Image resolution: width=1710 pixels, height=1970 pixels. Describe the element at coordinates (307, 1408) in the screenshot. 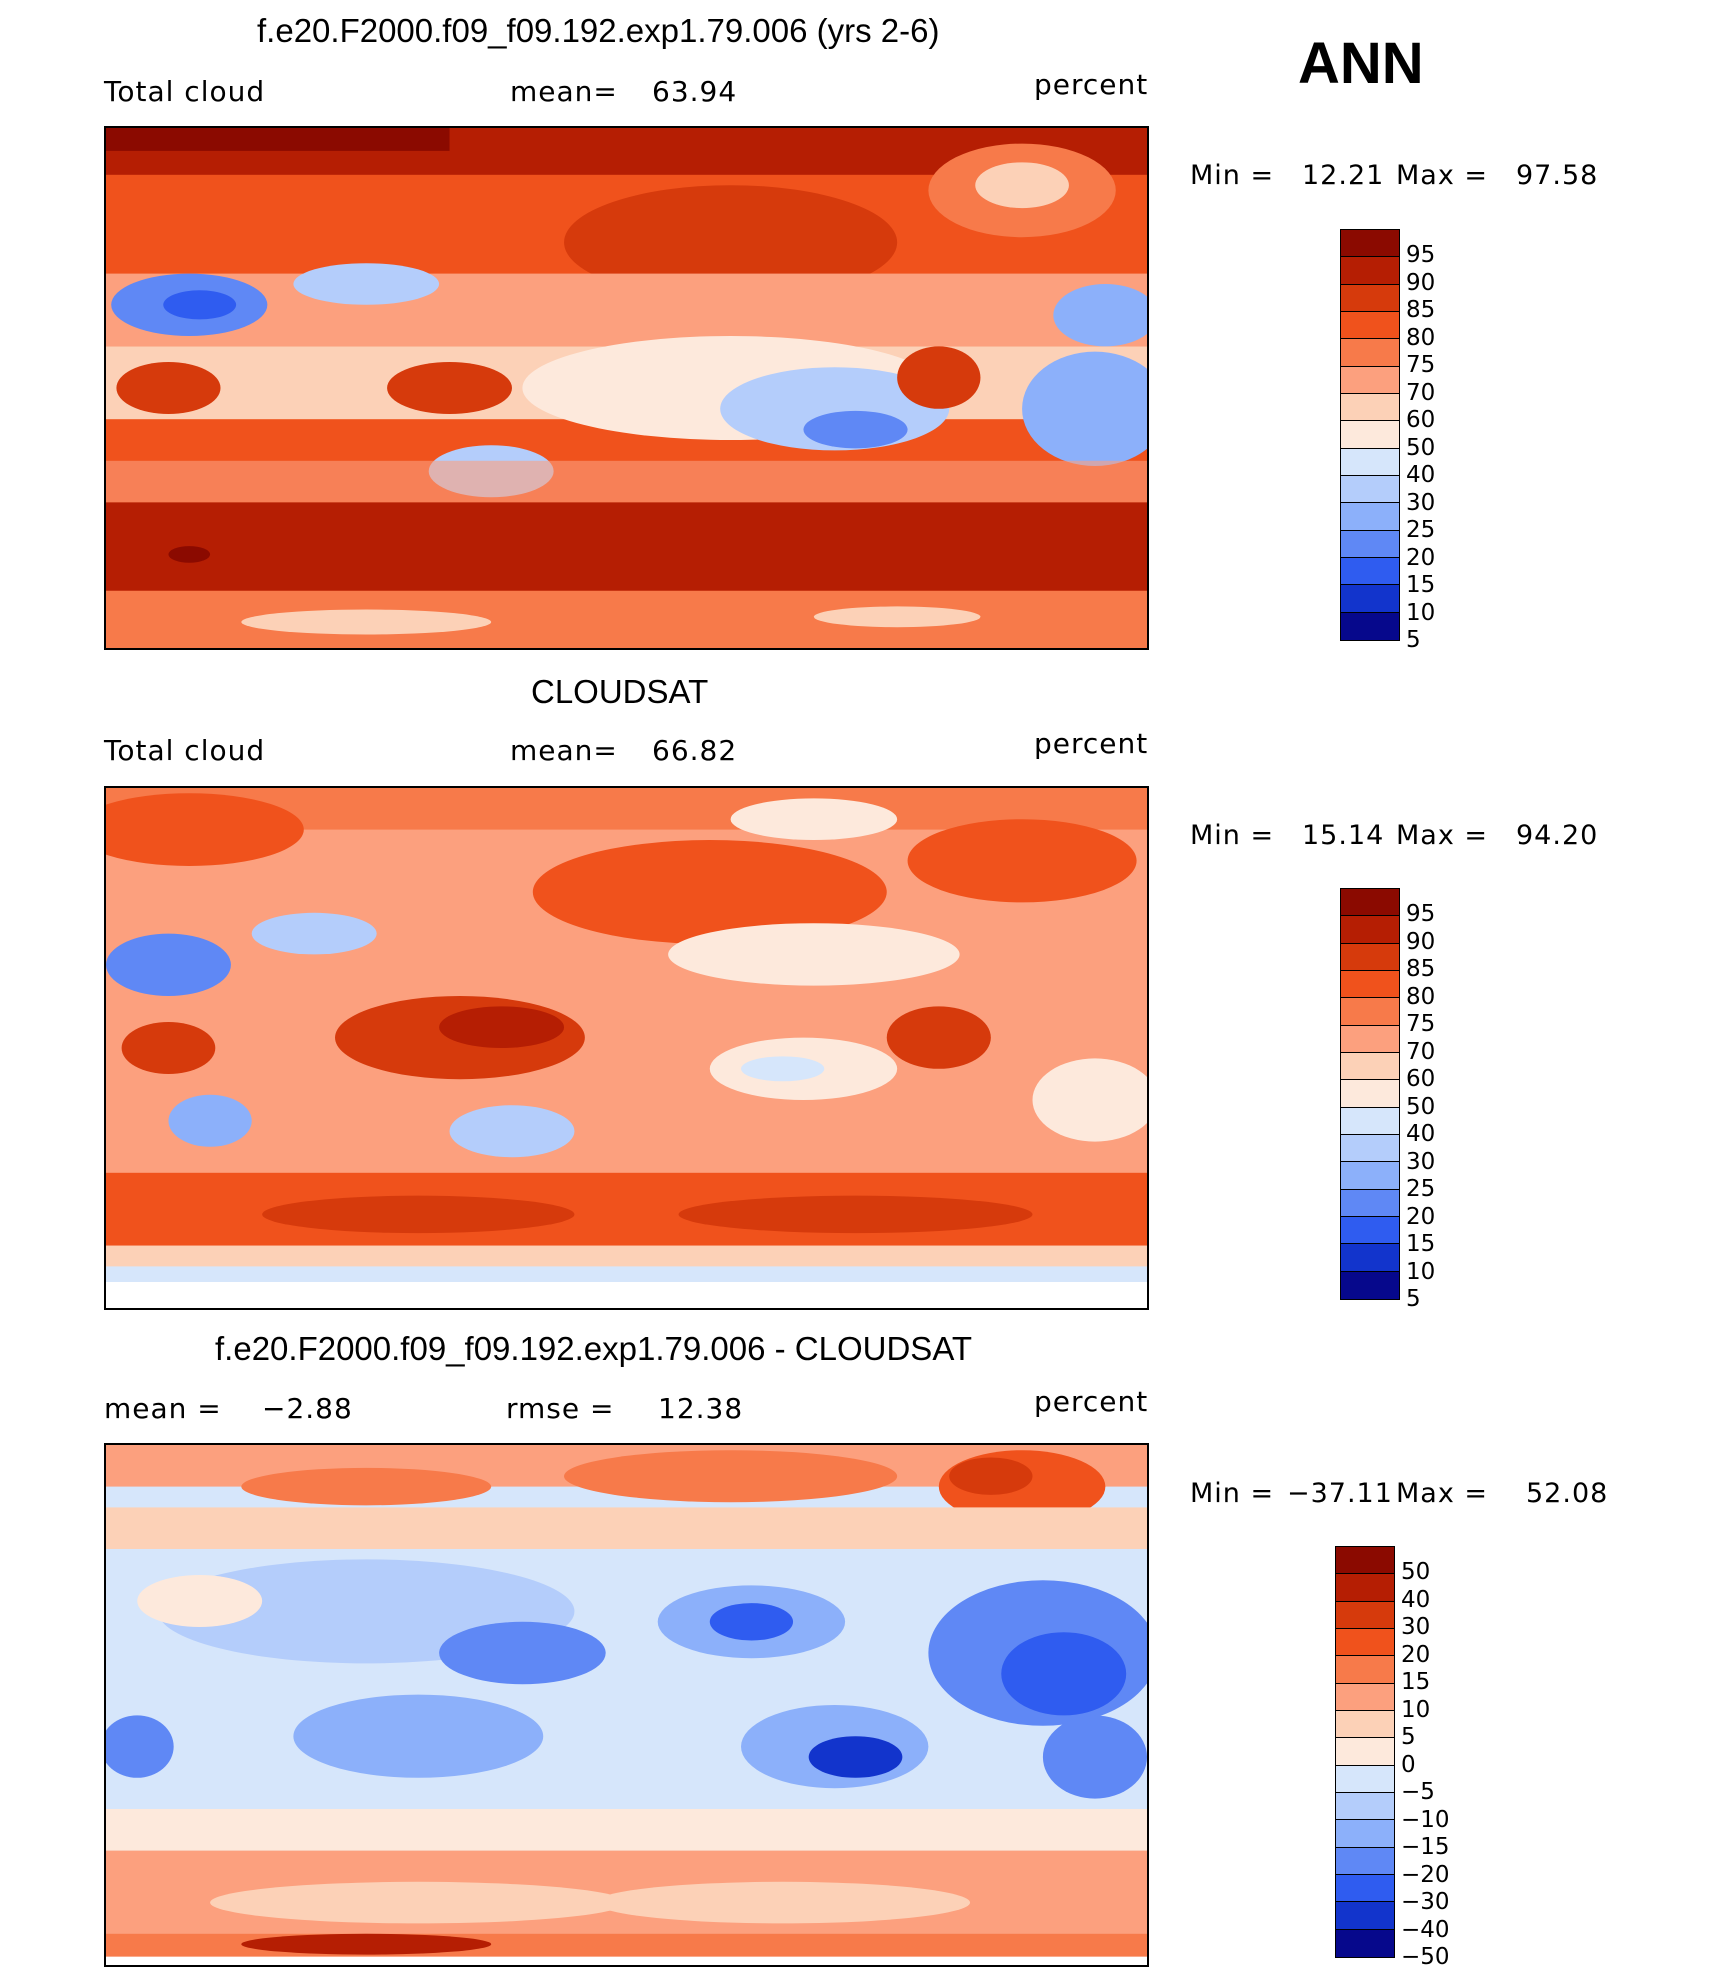

I see `panel3-mean-value: −2.88` at that location.